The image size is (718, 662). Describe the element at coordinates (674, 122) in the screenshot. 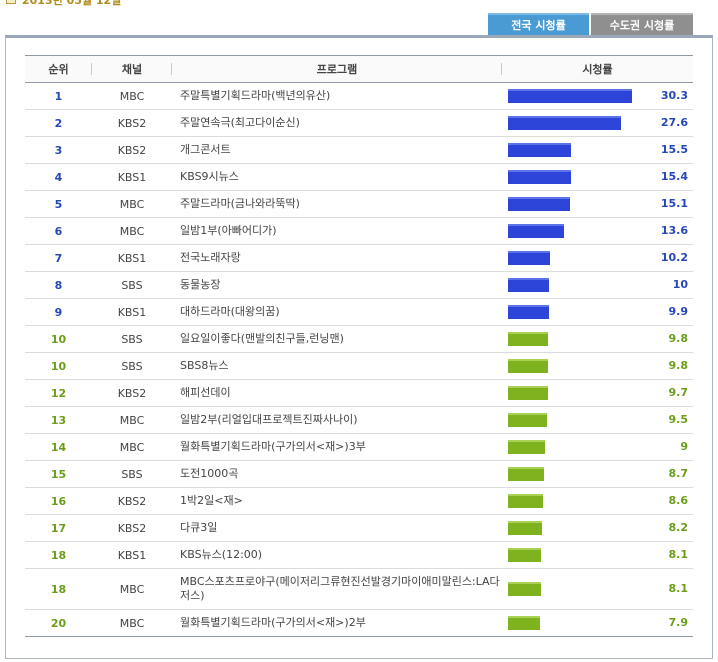

I see `rating-value: 27.6` at that location.